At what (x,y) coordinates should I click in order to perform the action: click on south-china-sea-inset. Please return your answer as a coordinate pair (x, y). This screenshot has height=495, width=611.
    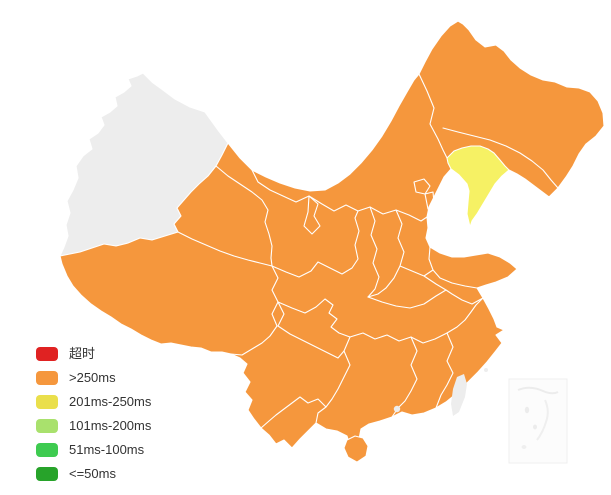
    Looking at the image, I should click on (538, 421).